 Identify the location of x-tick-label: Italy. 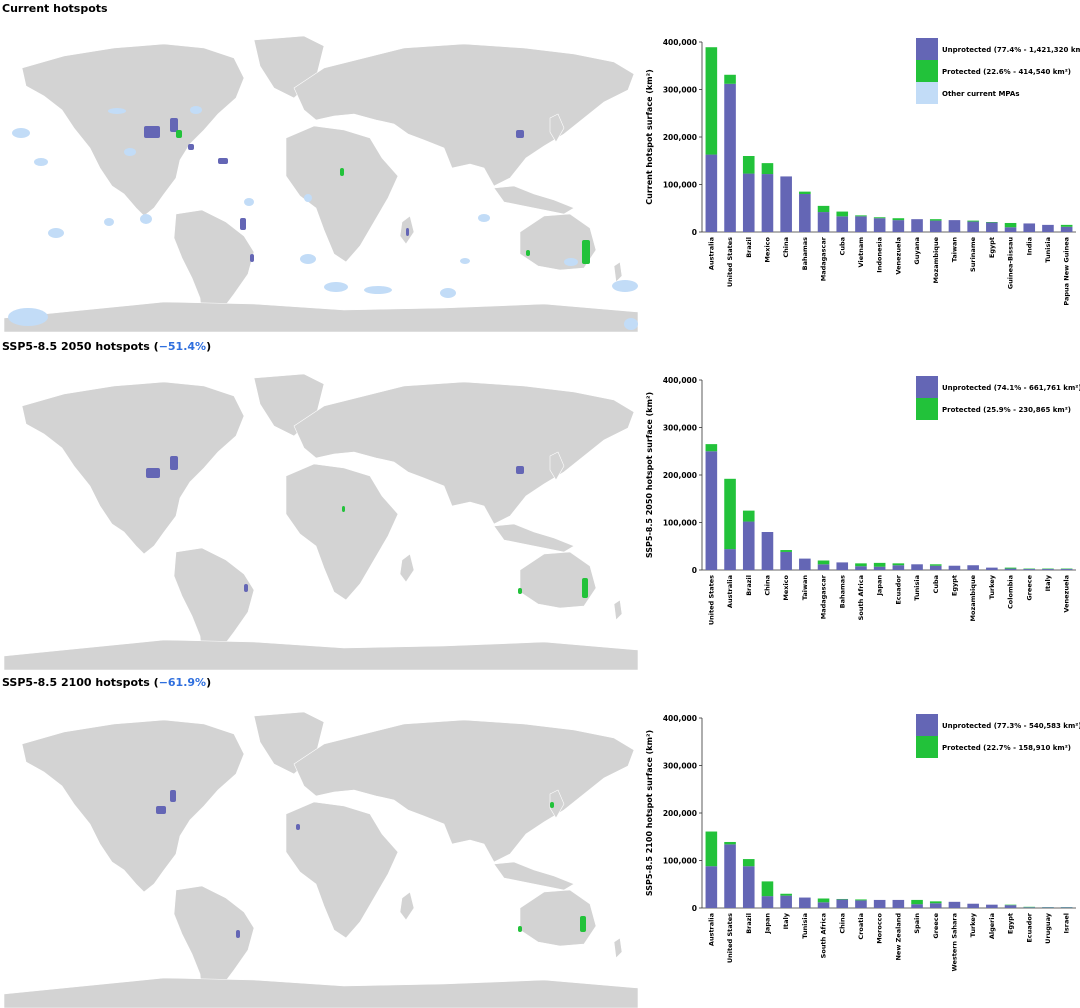
(1048, 582).